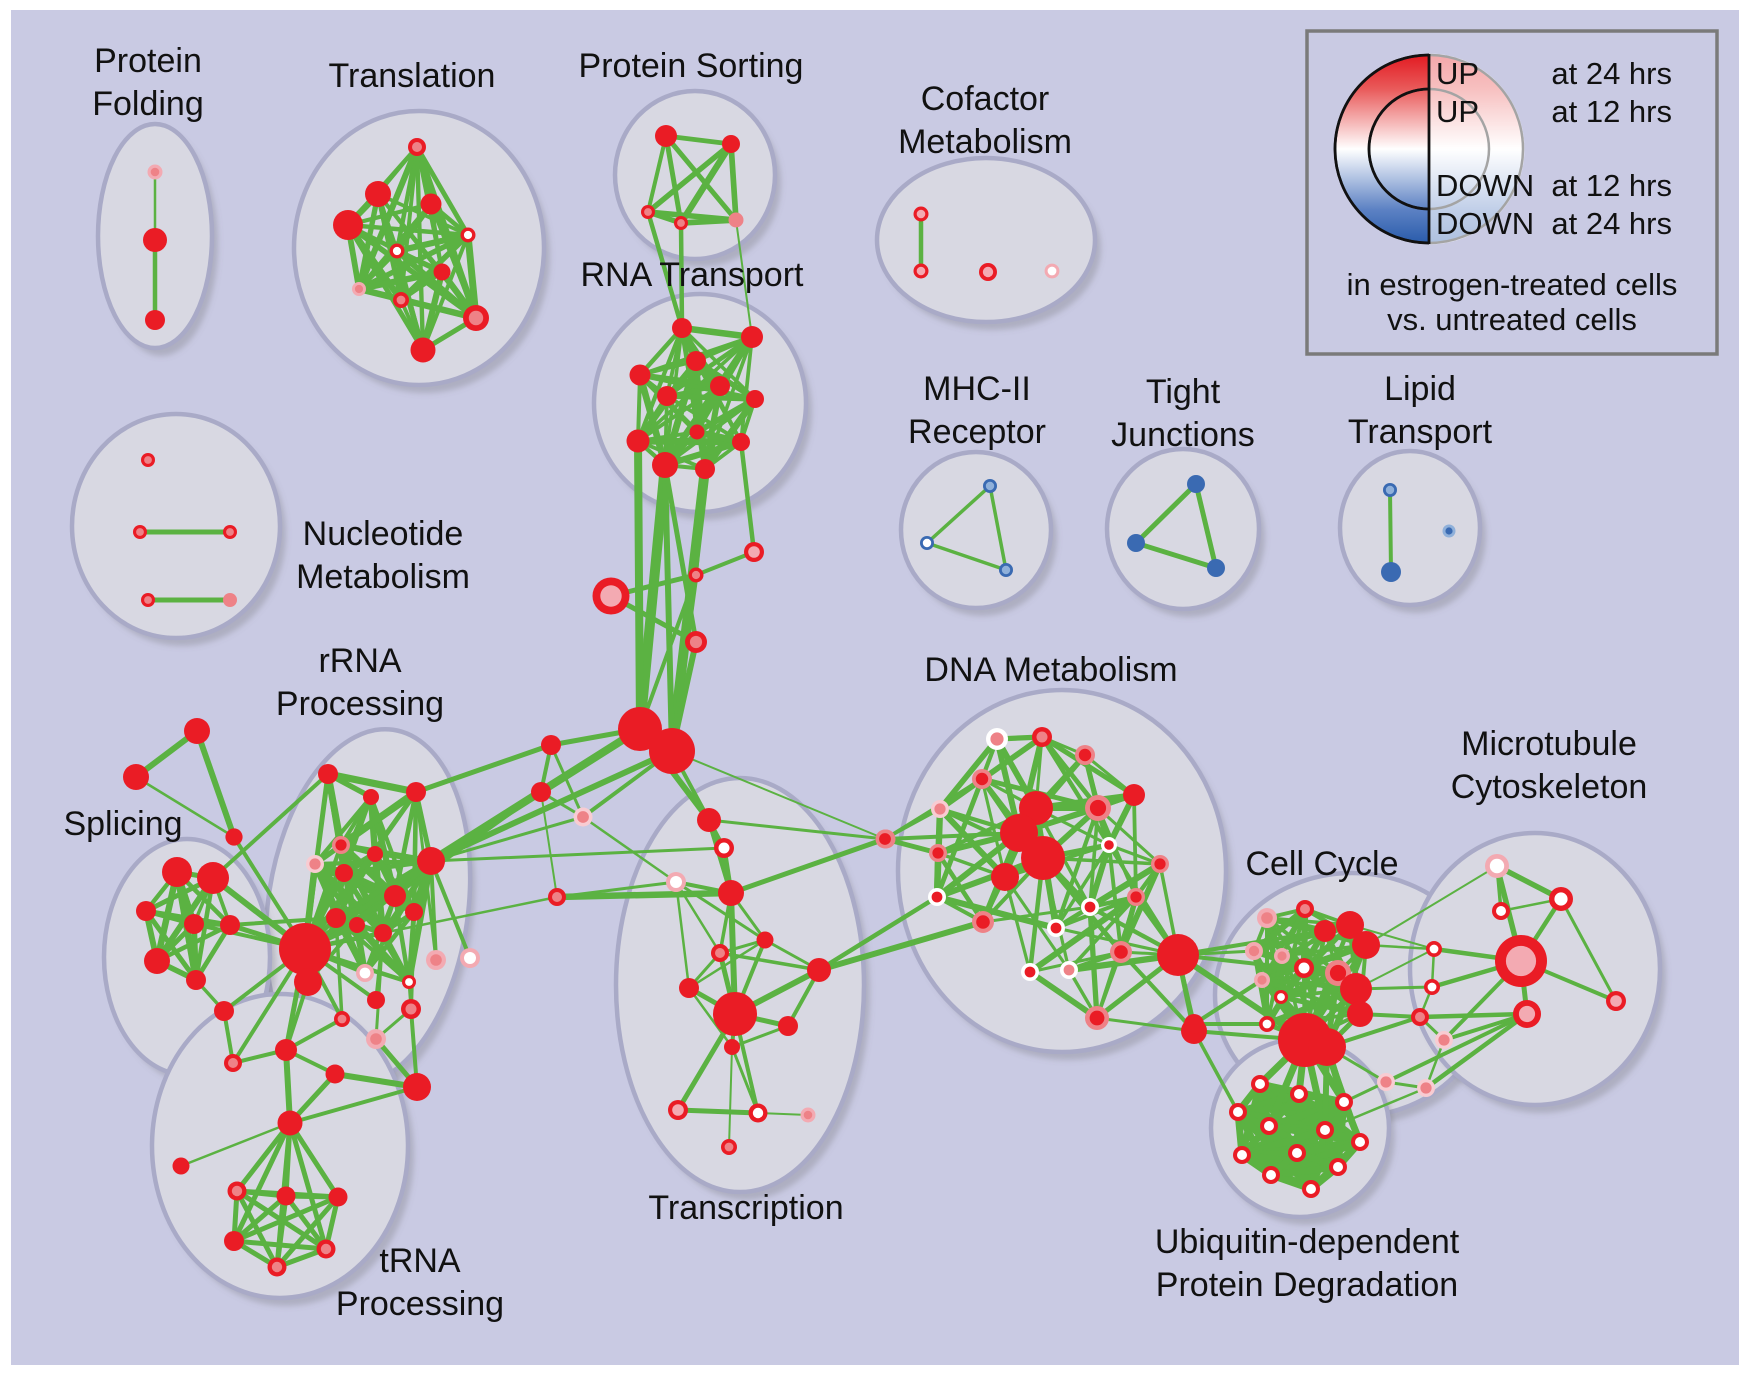 This screenshot has height=1376, width=1750. Describe the element at coordinates (412, 76) in the screenshot. I see `svg-text: Translation` at that location.